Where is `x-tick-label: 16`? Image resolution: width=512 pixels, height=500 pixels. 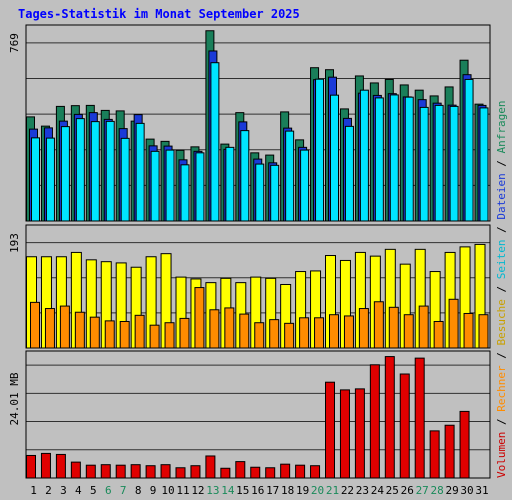 x-tick-label: 16 is located at coordinates (257, 490).